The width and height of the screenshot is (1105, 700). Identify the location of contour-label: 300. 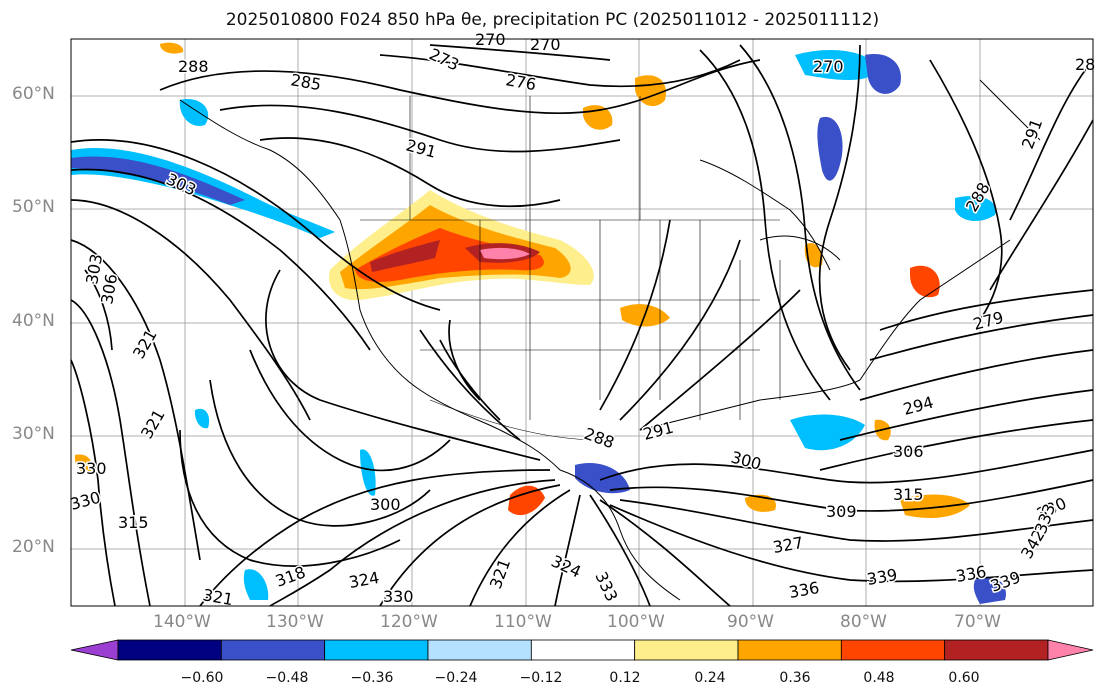
(385, 504).